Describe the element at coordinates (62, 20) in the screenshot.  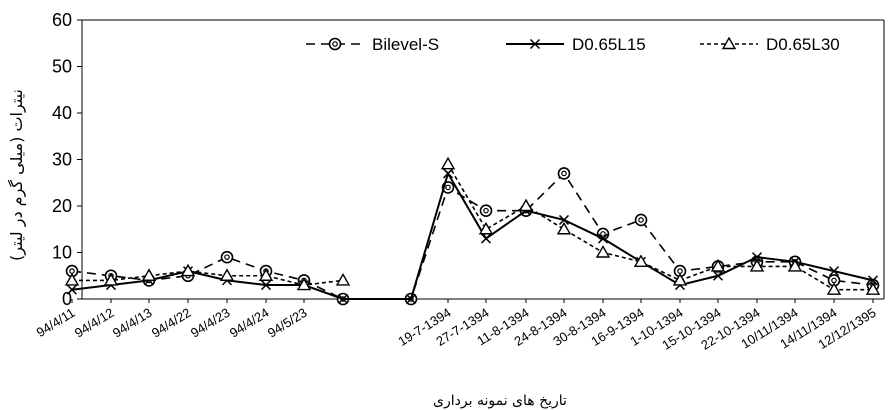
I see `y-tick-label: 60` at that location.